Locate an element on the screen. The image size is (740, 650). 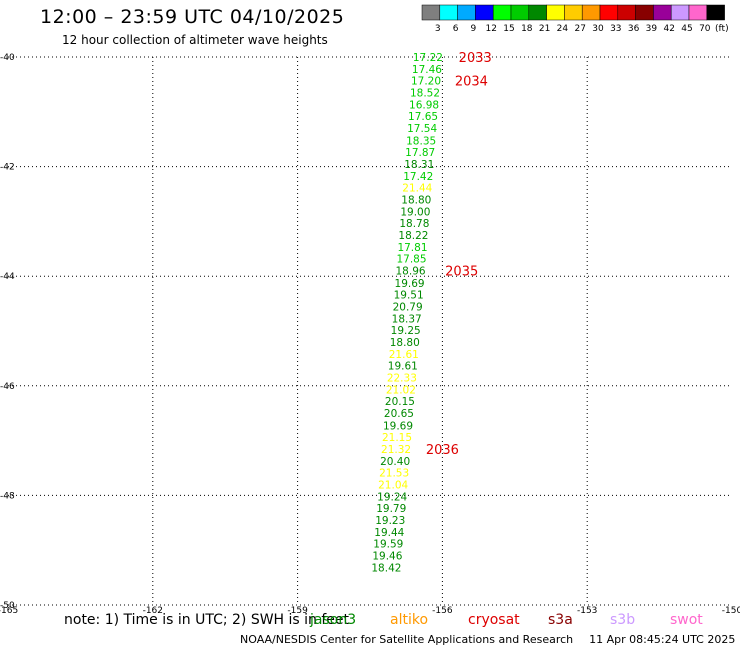
wave-height-point: 19.79 is located at coordinates (391, 509).